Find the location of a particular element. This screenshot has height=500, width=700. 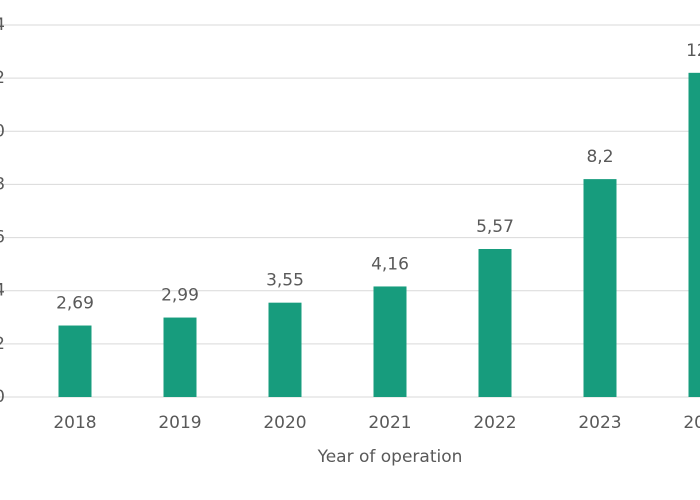

value-label: 12,2 is located at coordinates (693, 51).